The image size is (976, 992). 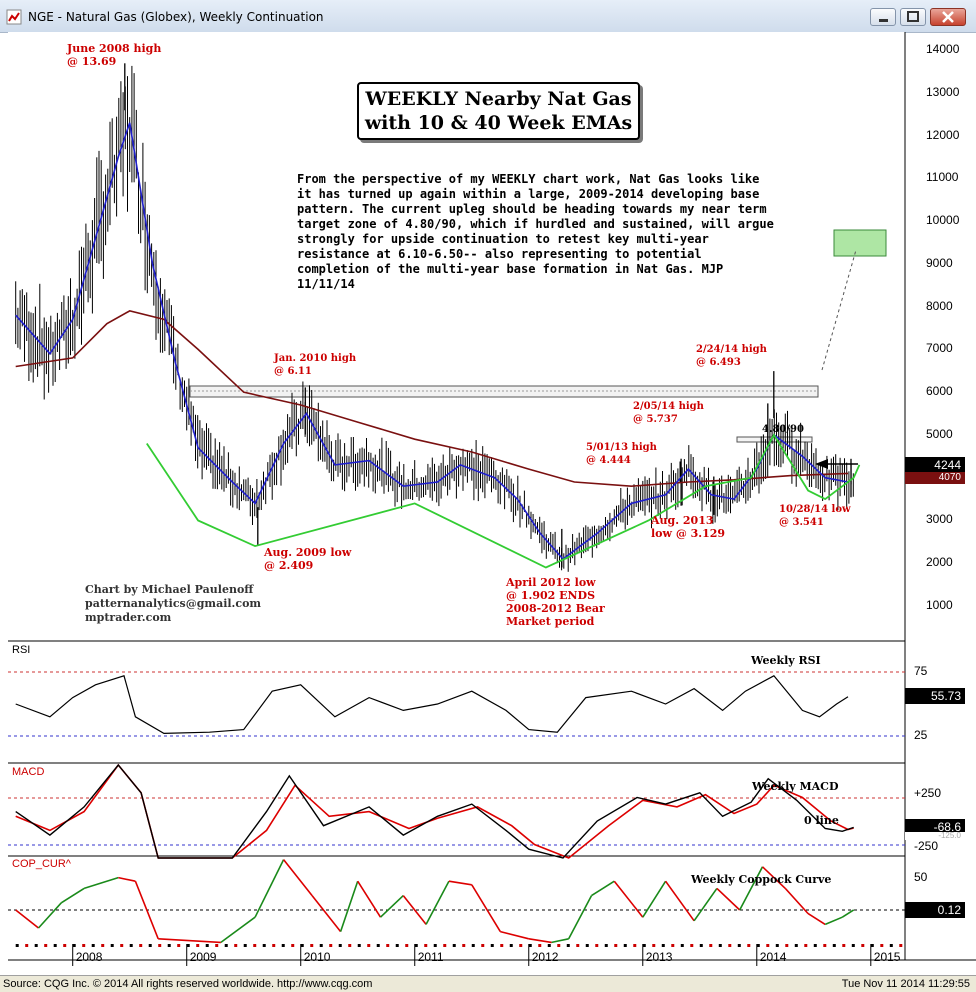 I want to click on macd-tick-pos250: +250, so click(x=928, y=793).